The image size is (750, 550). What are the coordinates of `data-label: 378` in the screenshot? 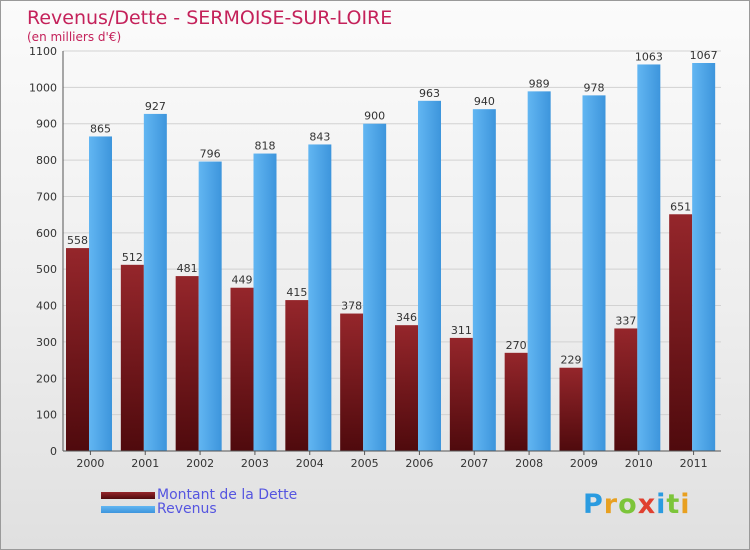 It's located at (351, 306).